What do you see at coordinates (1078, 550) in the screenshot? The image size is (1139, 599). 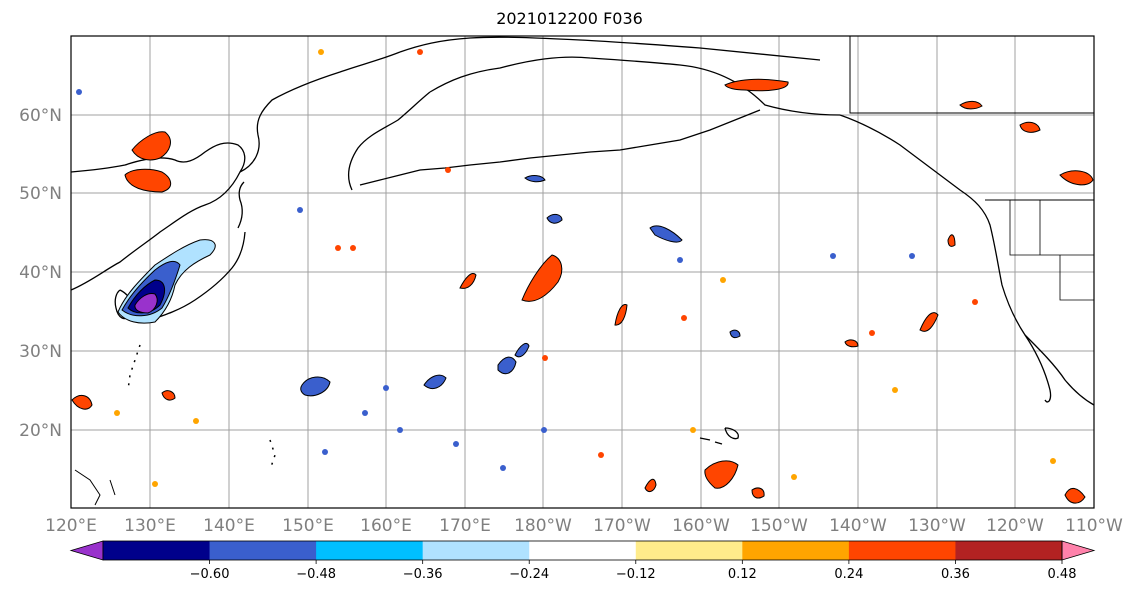 I see `colorbar-extend-max` at bounding box center [1078, 550].